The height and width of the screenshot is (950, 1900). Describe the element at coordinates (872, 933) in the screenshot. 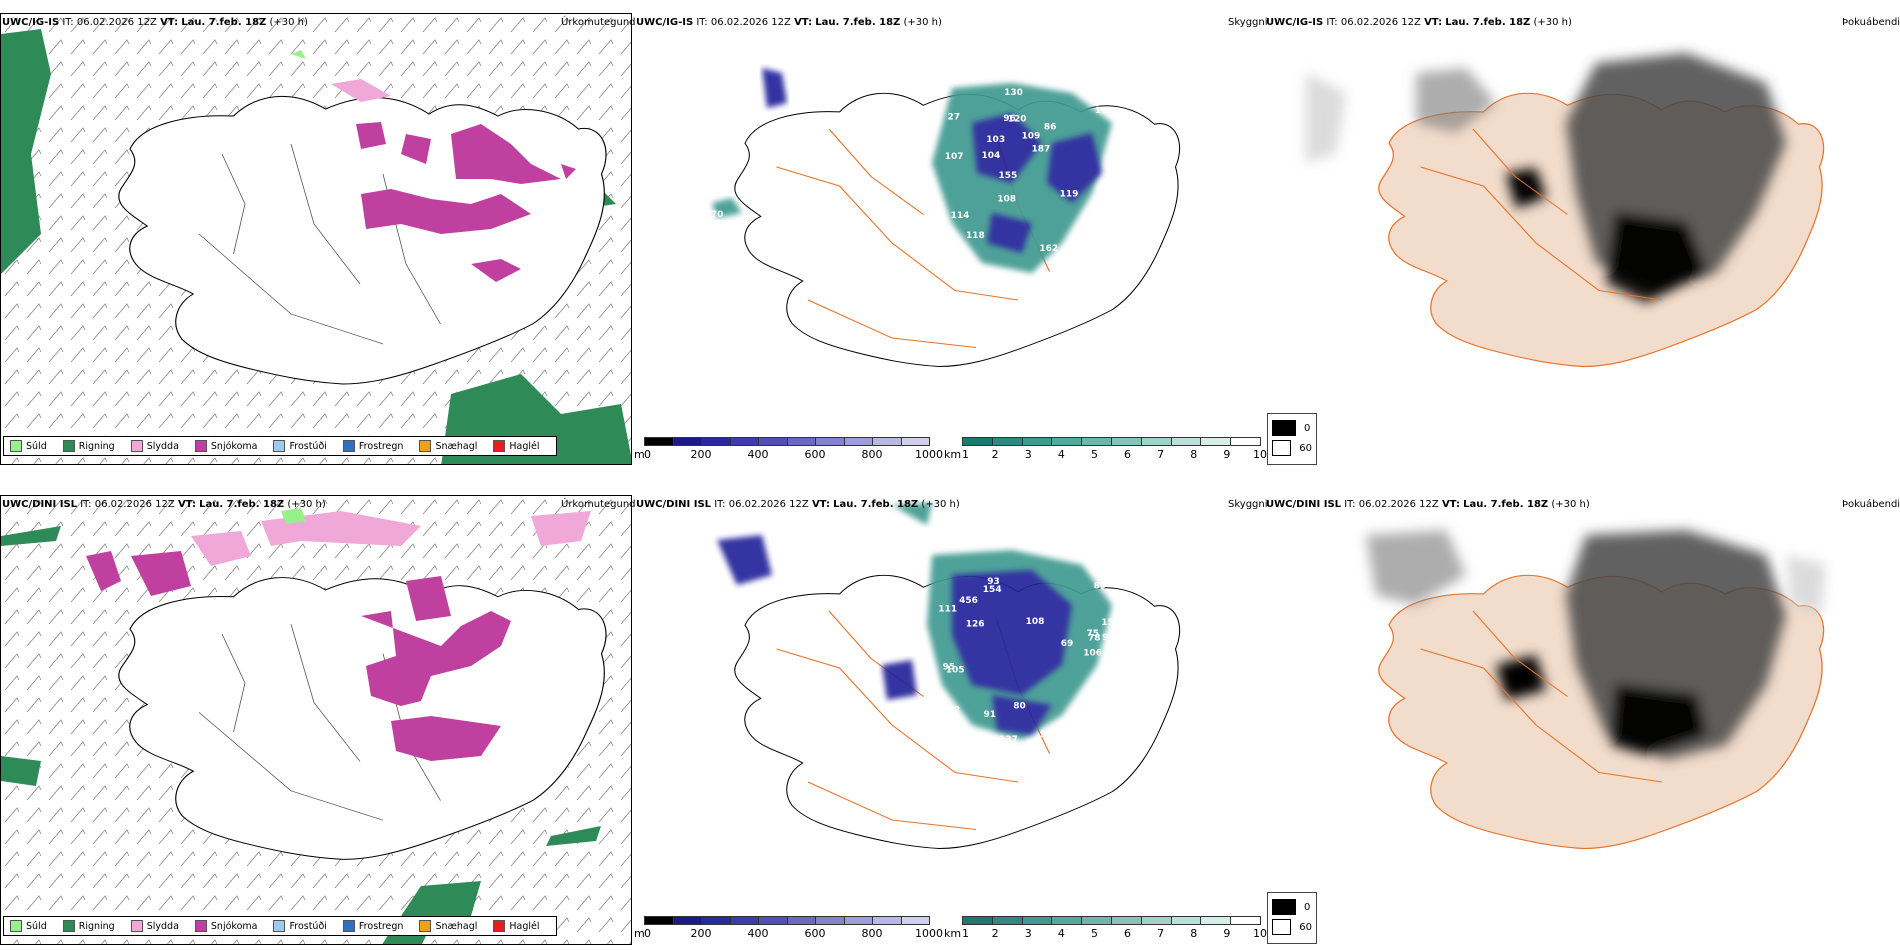

I see `colorbar-tick-label: 800` at that location.